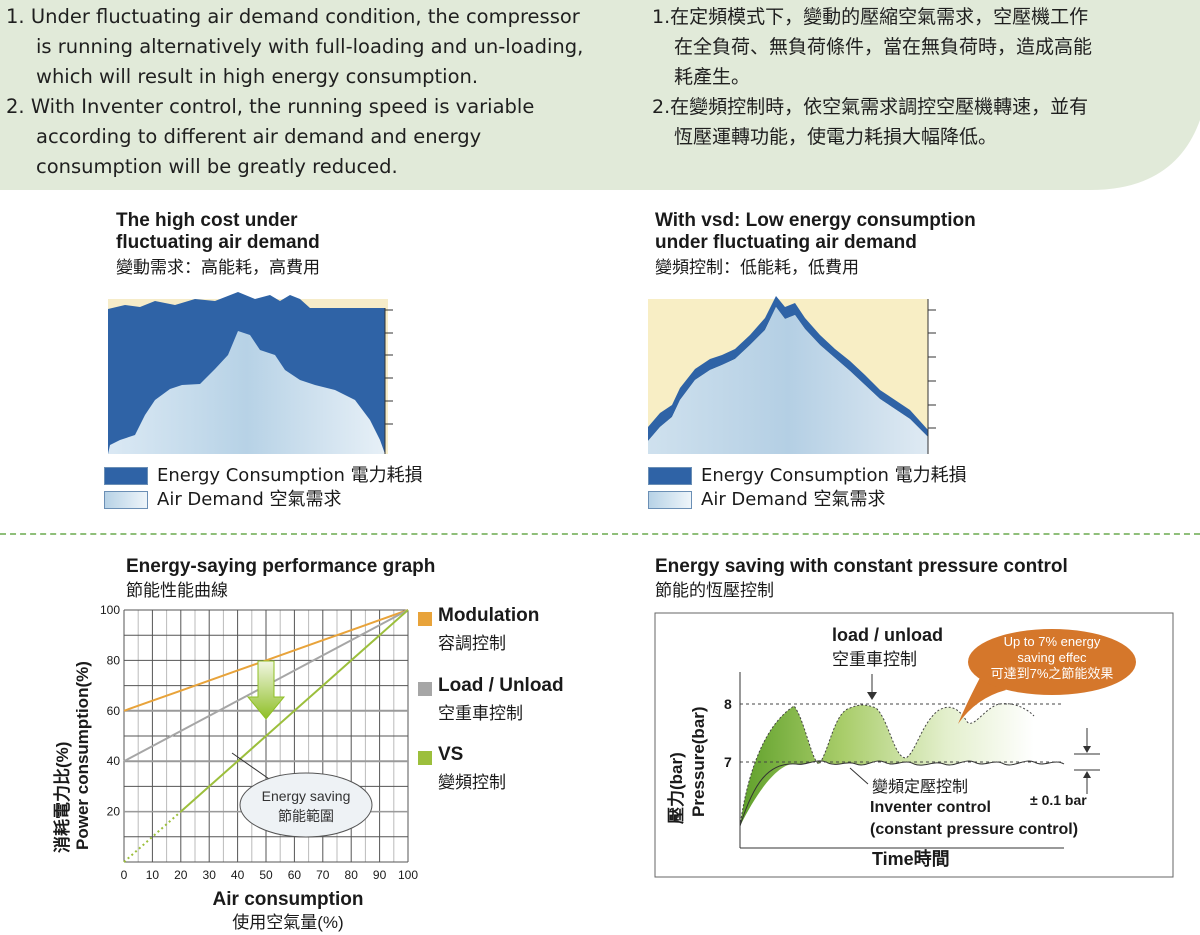 This screenshot has width=1200, height=935. Describe the element at coordinates (114, 660) in the screenshot. I see `y-tick-label: 80` at that location.